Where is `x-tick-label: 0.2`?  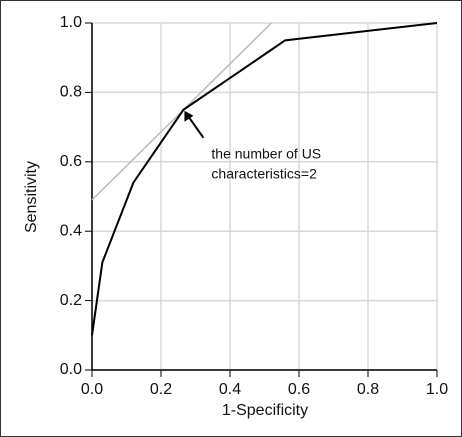
x-tick-label: 0.2 is located at coordinates (161, 389).